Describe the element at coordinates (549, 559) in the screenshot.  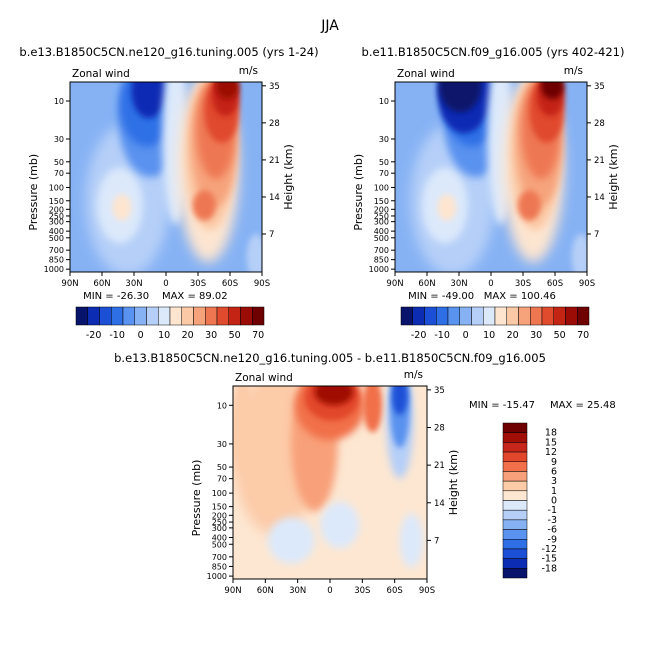
I see `colorbar-label: -15` at that location.